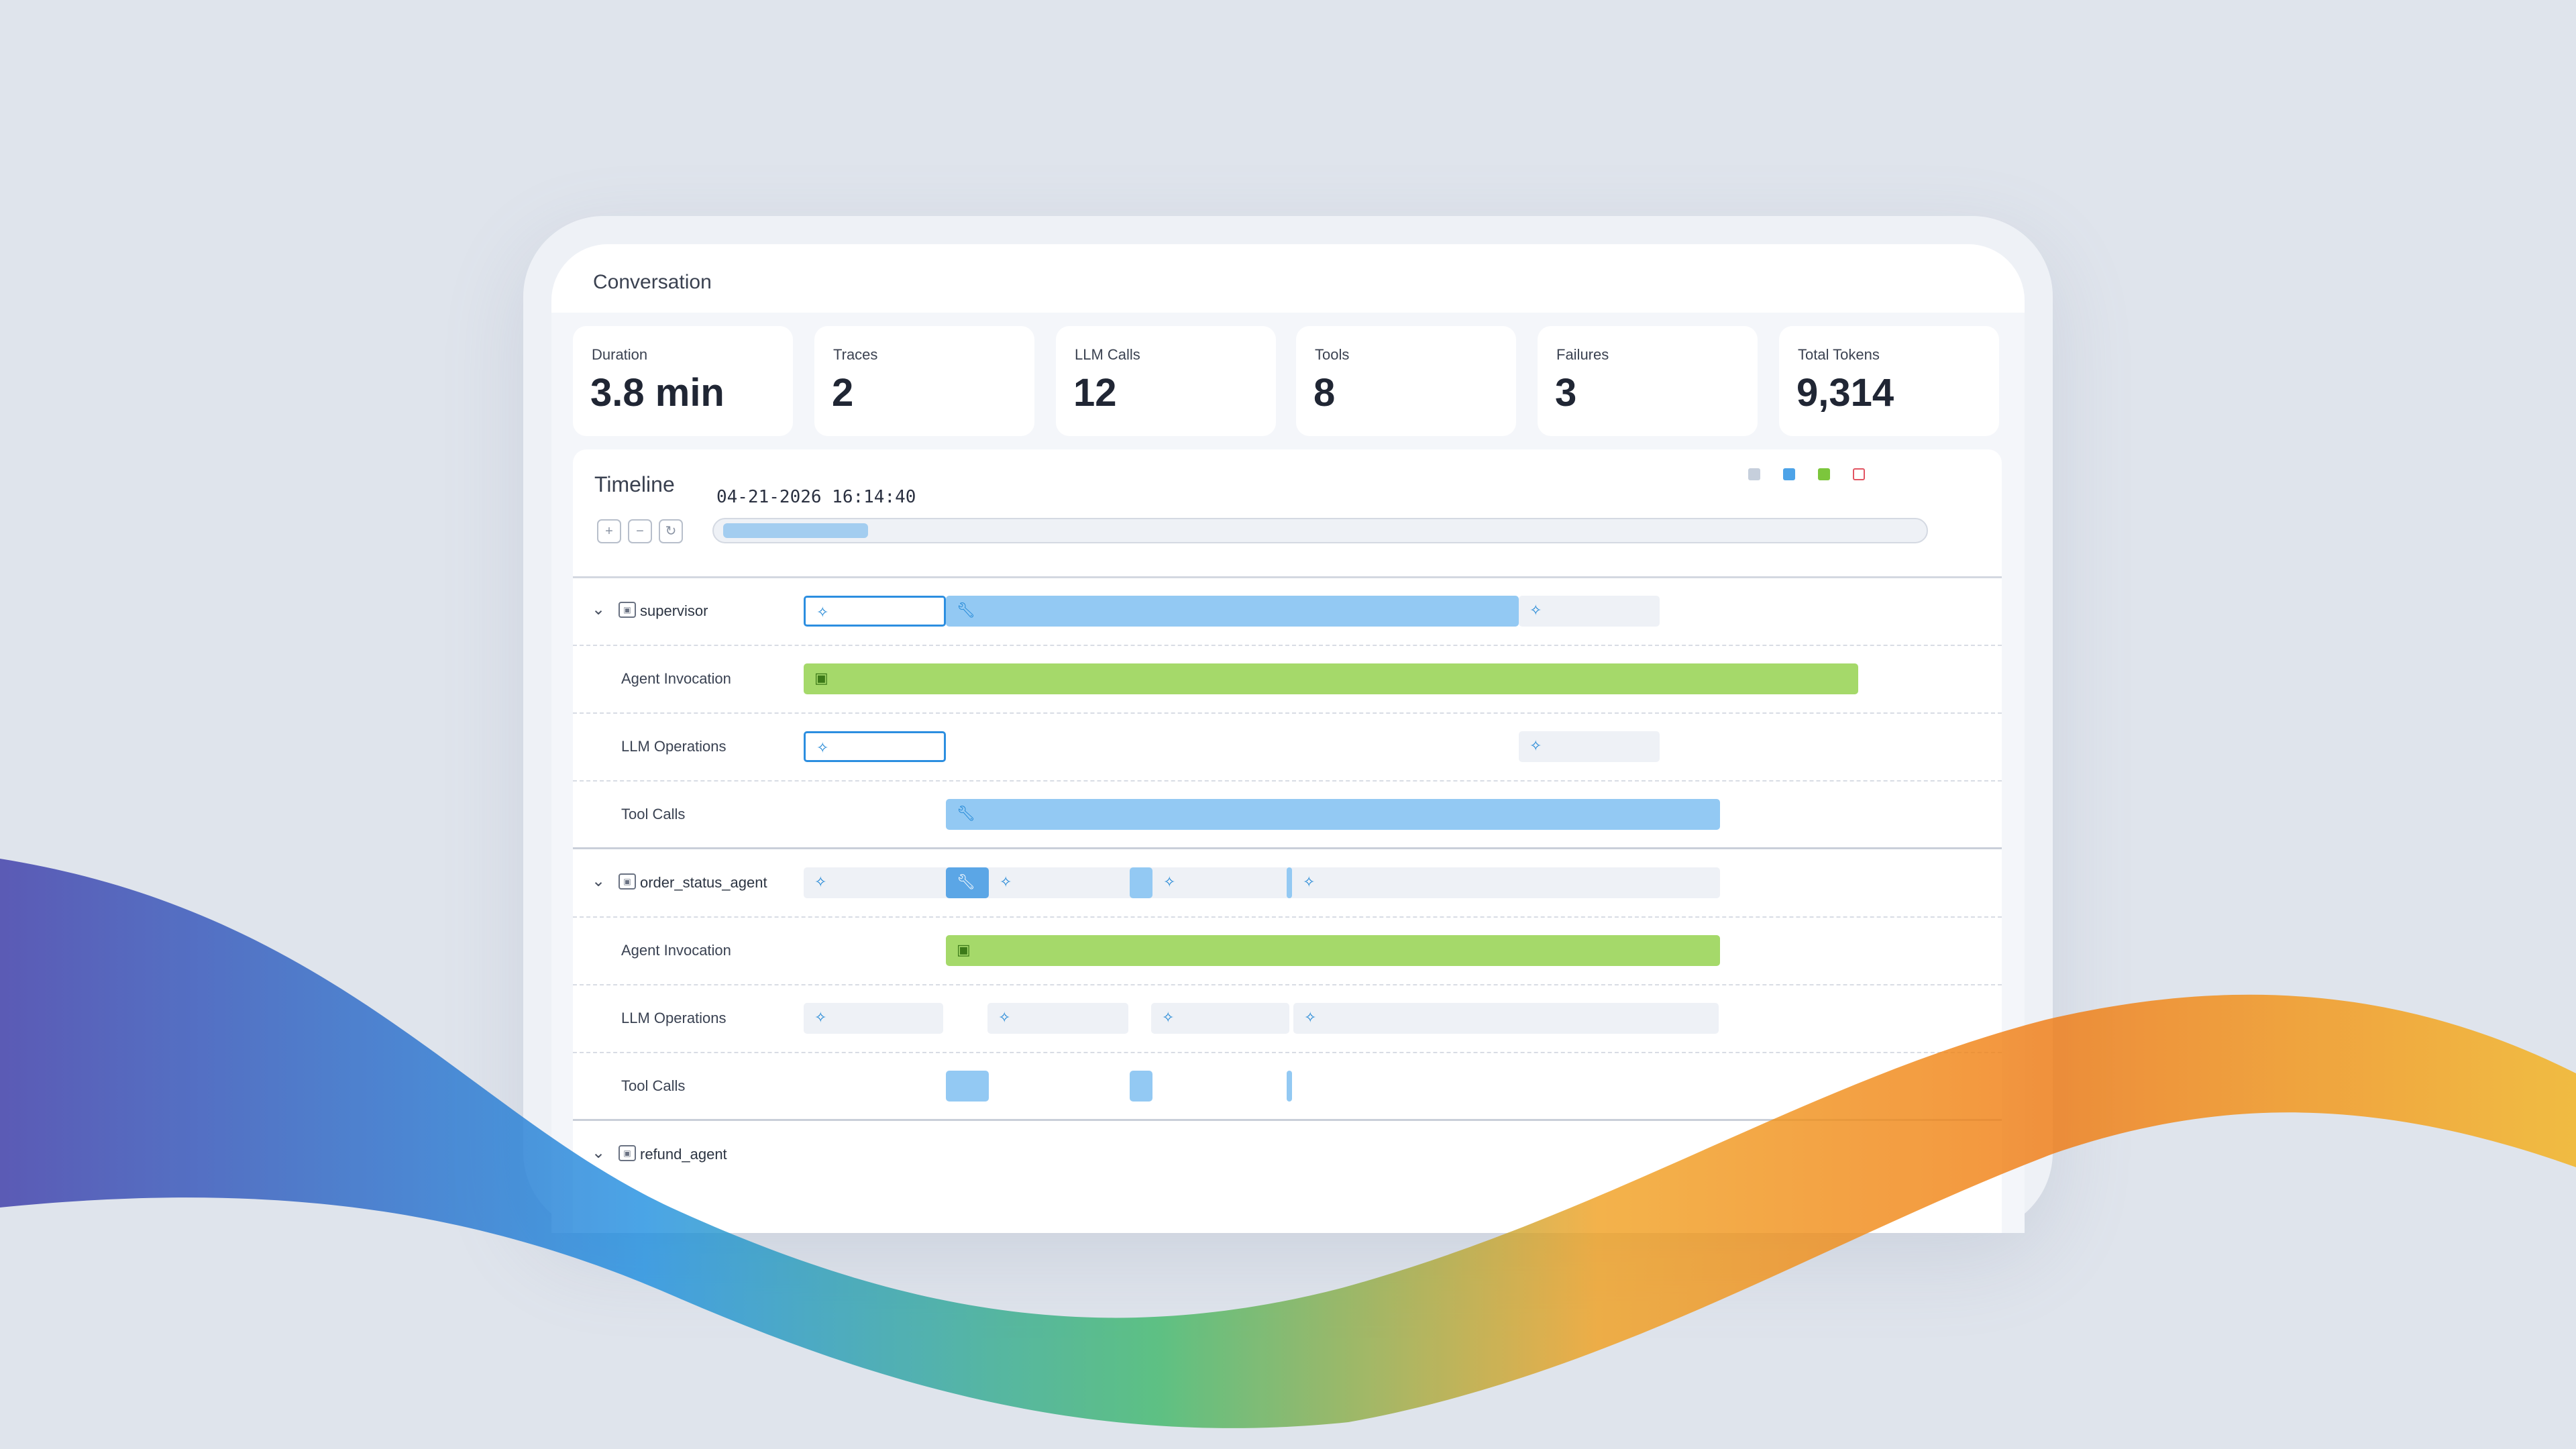 The height and width of the screenshot is (1449, 2576). Describe the element at coordinates (703, 882) in the screenshot. I see `agent-name: order_status_agent` at that location.